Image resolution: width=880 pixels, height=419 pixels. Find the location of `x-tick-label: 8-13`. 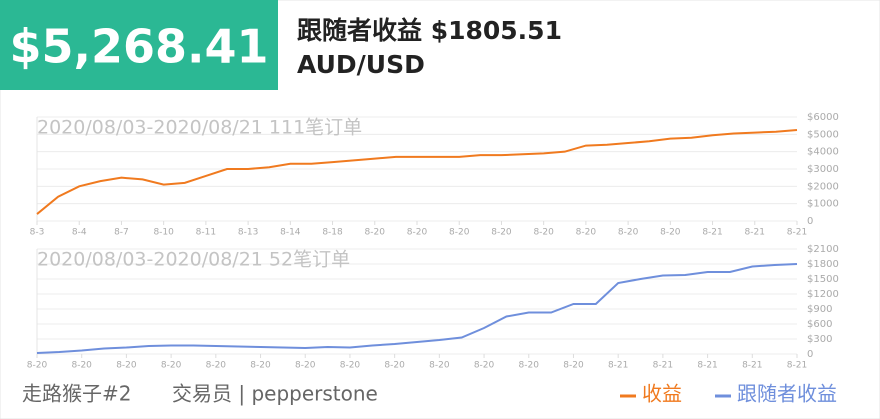

x-tick-label: 8-13 is located at coordinates (248, 233).